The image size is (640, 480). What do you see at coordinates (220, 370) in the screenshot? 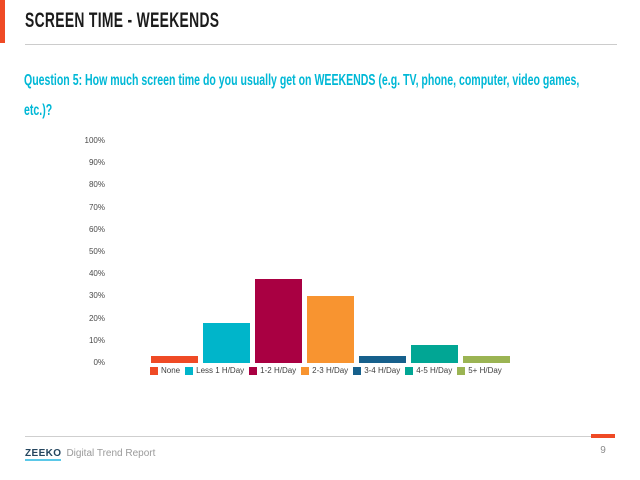
I see `legend-label: Less 1 H/Day` at bounding box center [220, 370].